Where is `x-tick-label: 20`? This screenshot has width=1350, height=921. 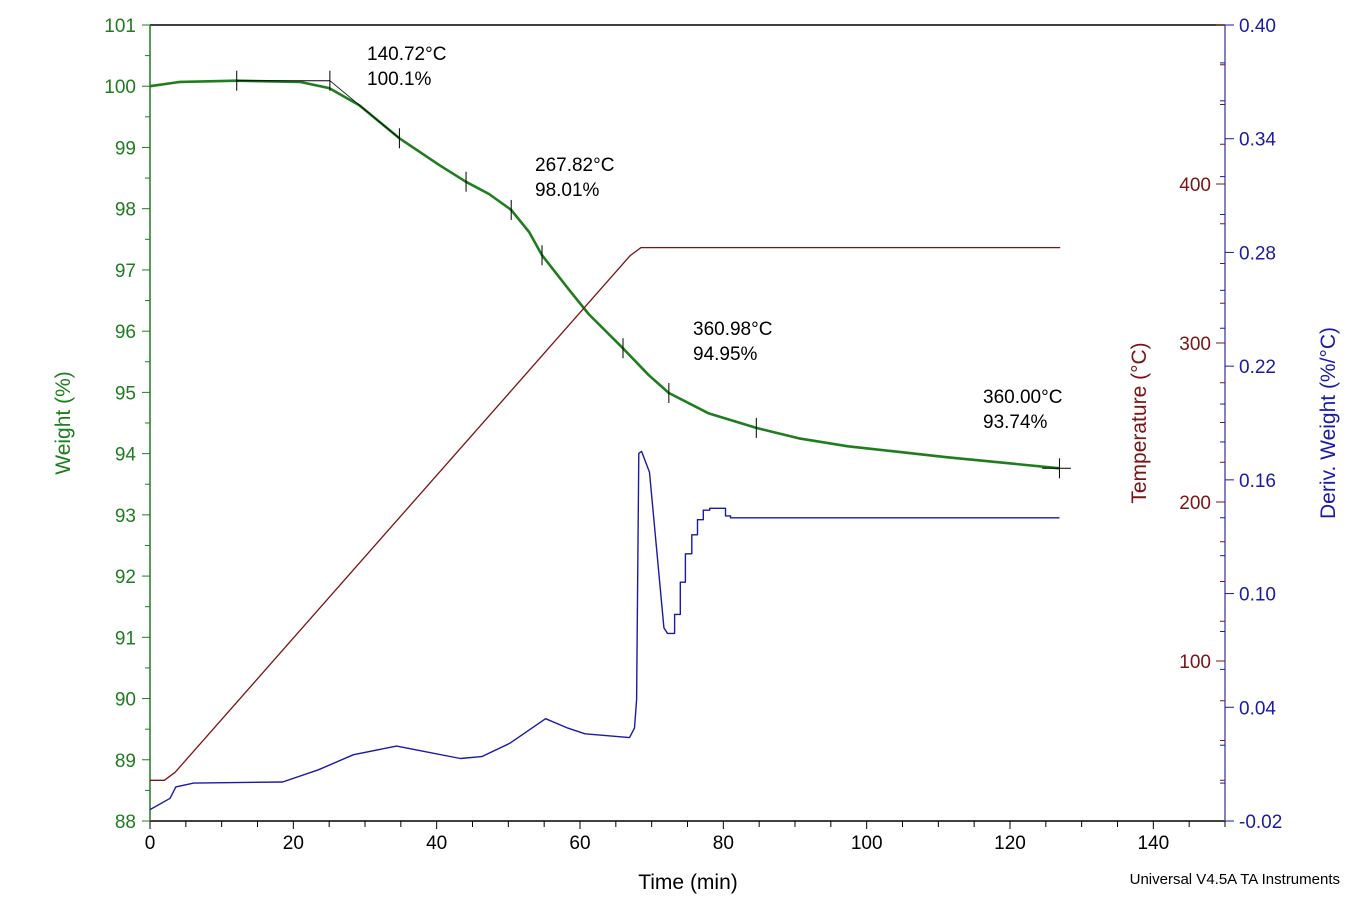
x-tick-label: 20 is located at coordinates (293, 843).